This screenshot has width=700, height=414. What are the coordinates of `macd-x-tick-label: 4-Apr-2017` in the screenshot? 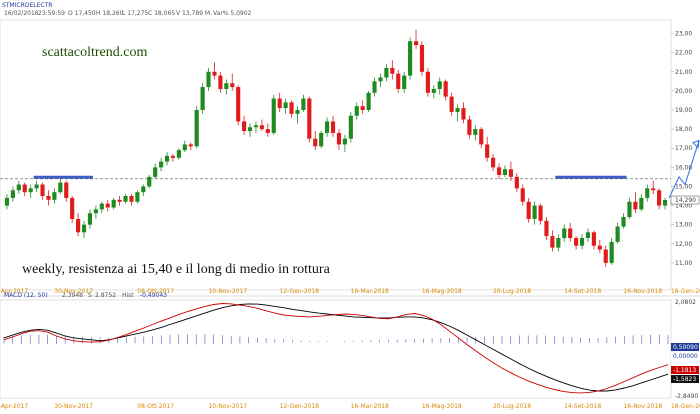 It's located at (14, 406).